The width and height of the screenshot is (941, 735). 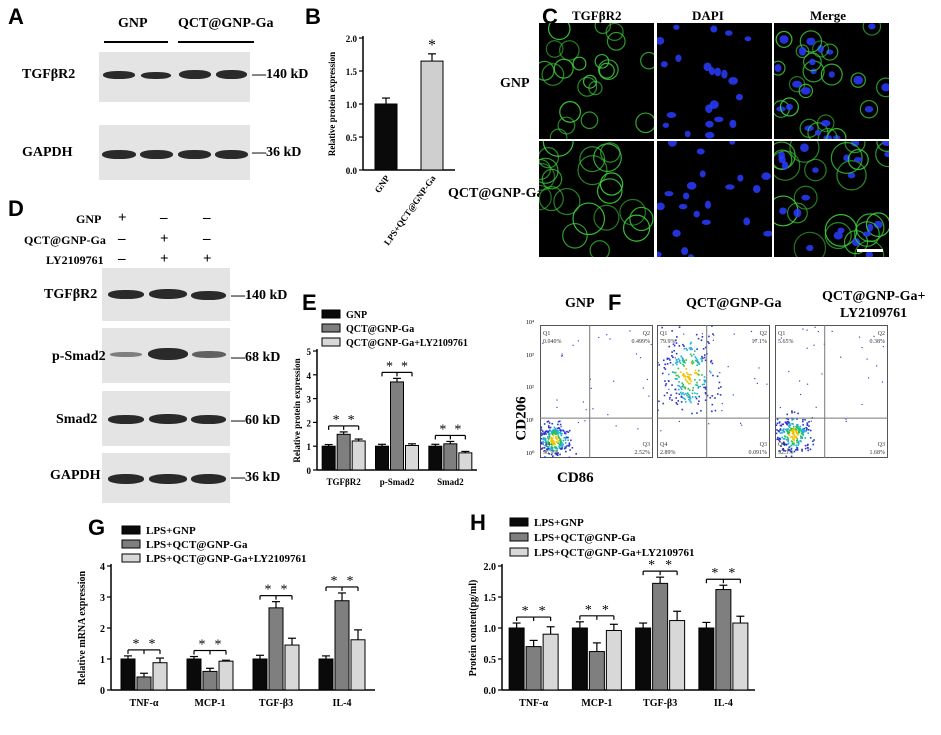 What do you see at coordinates (256, 477) in the screenshot?
I see `blot-d-size-36: —36 kD` at bounding box center [256, 477].